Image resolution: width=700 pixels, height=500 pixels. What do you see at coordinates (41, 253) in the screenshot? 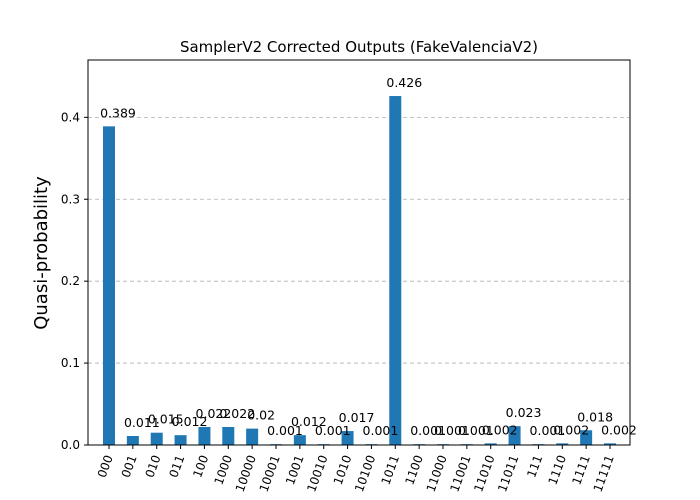
I see `y-axis-label: Quasi-probability` at bounding box center [41, 253].